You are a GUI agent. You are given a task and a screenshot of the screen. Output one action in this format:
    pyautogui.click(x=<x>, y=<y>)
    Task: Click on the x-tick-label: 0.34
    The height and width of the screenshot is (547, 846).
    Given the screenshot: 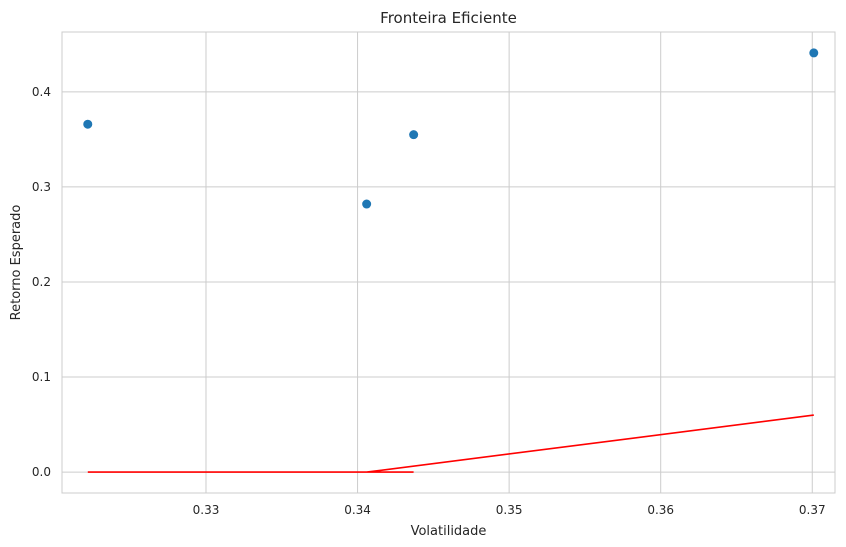 What is the action you would take?
    pyautogui.click(x=357, y=510)
    